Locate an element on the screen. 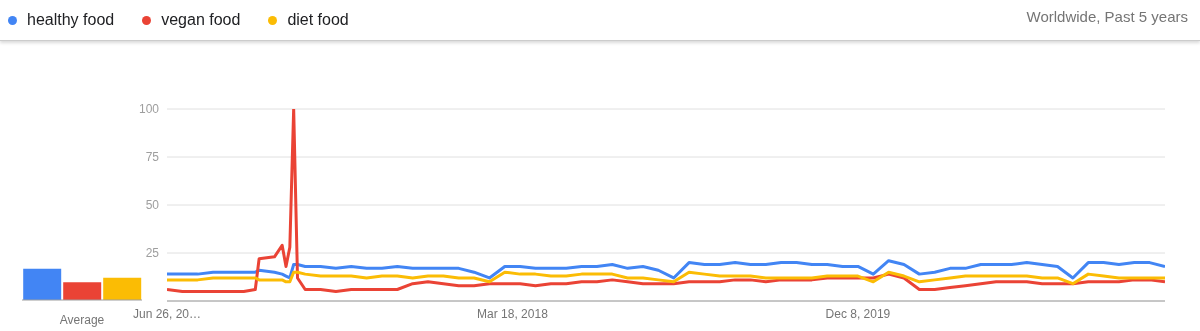 The width and height of the screenshot is (1200, 331). y-tick-label: 100 is located at coordinates (149, 109).